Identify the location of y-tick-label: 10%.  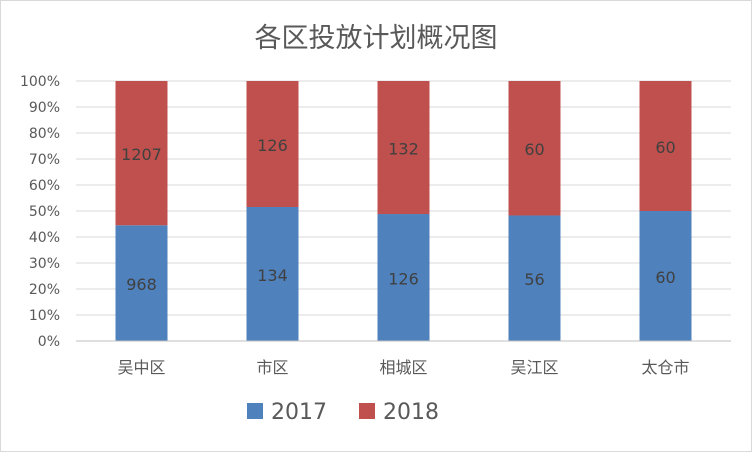
(44, 316).